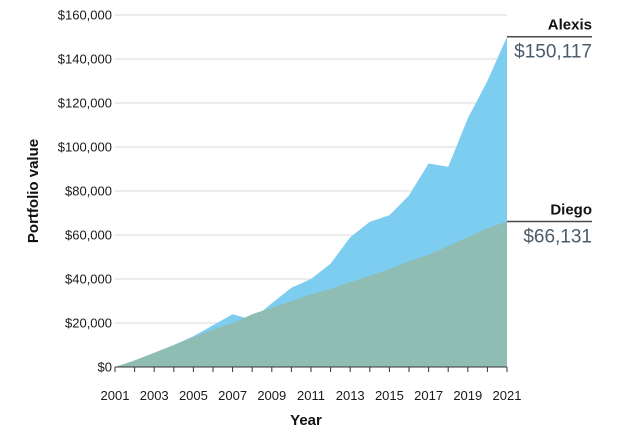 The width and height of the screenshot is (617, 434). I want to click on y-tick-label: $120,000, so click(85, 103).